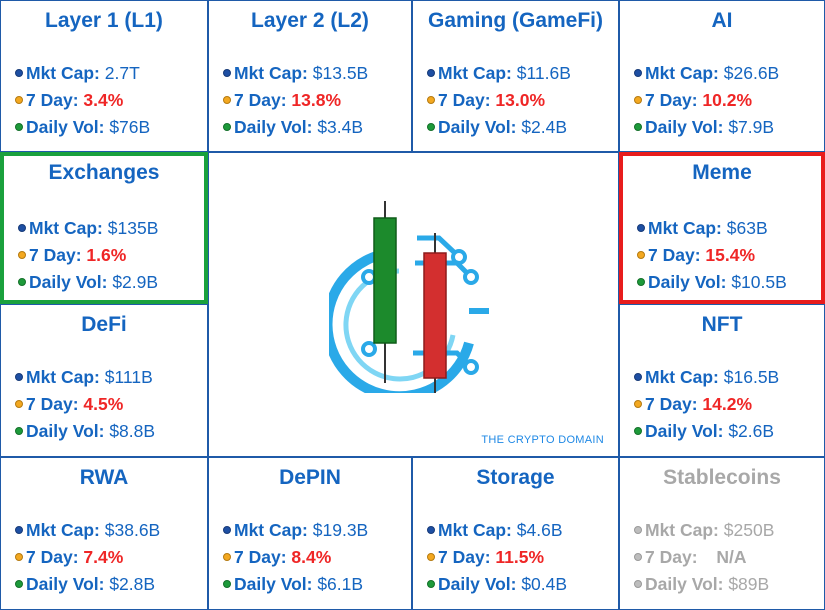  What do you see at coordinates (515, 477) in the screenshot?
I see `sector-title: Storage` at bounding box center [515, 477].